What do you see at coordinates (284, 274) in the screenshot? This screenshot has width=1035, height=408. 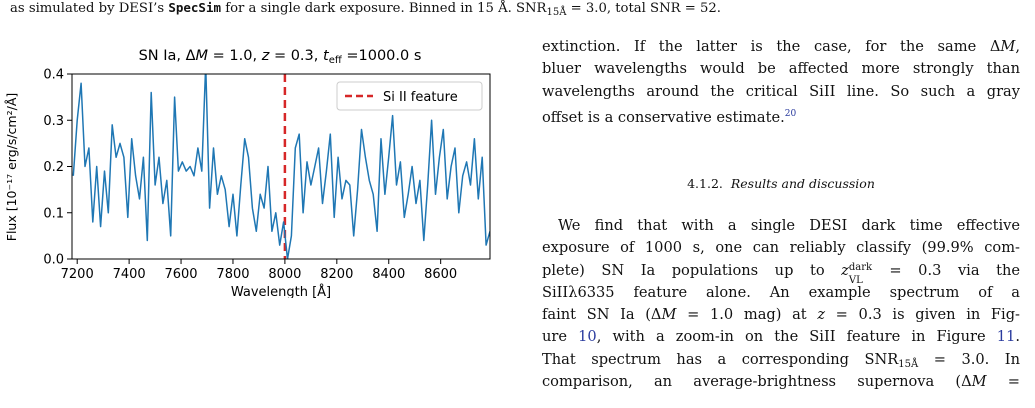 I see `x-tick-label: 8000` at bounding box center [284, 274].